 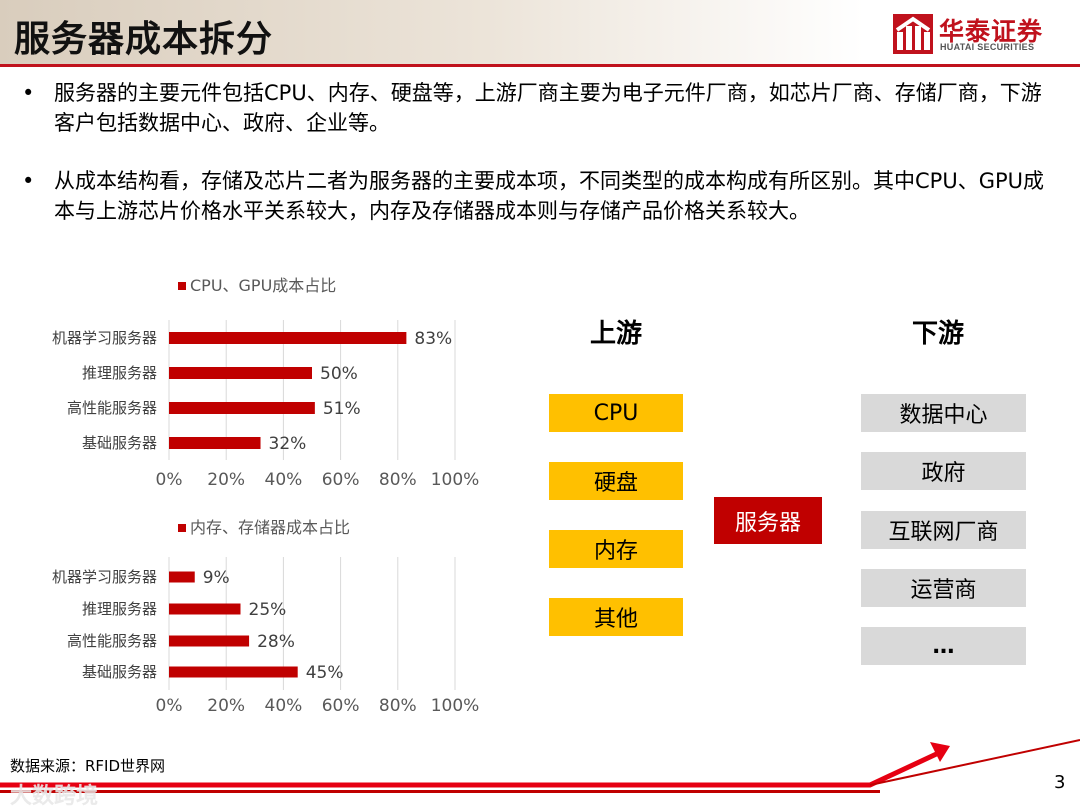 What do you see at coordinates (540, 766) in the screenshot?
I see `footer-arrow-decoration` at bounding box center [540, 766].